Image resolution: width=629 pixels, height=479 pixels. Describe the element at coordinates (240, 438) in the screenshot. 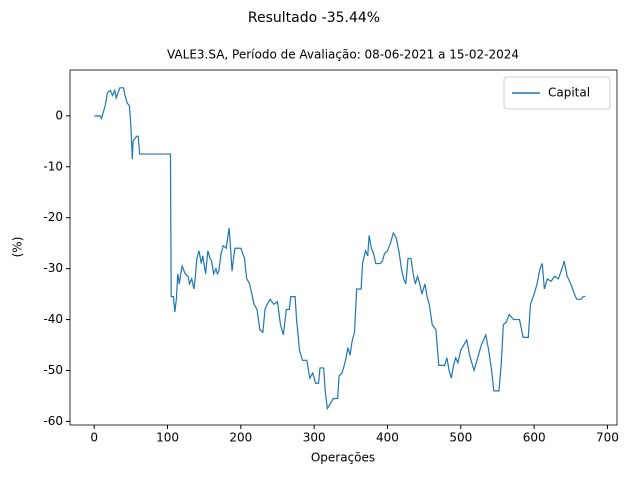

I see `x-tick-label: 200` at that location.